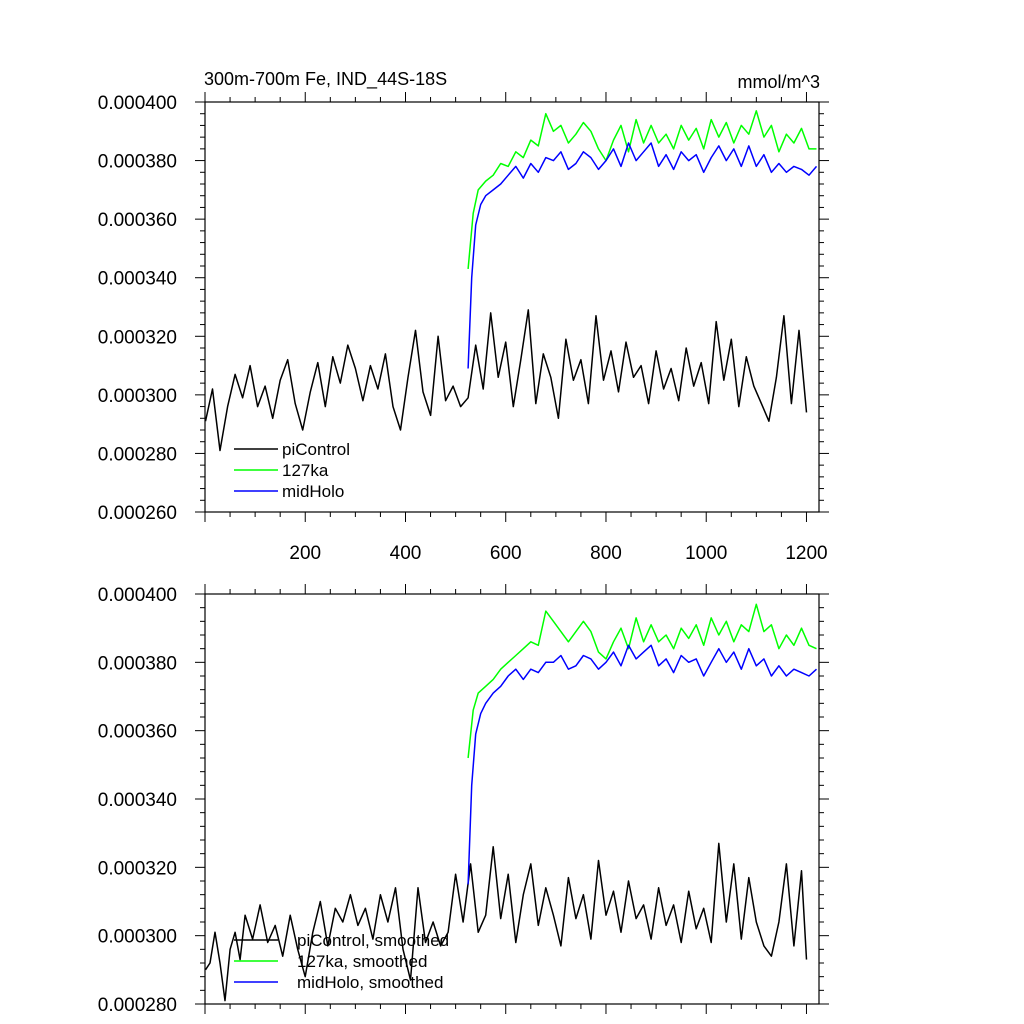  Describe the element at coordinates (313, 491) in the screenshot. I see `legend-label: midHolo` at that location.